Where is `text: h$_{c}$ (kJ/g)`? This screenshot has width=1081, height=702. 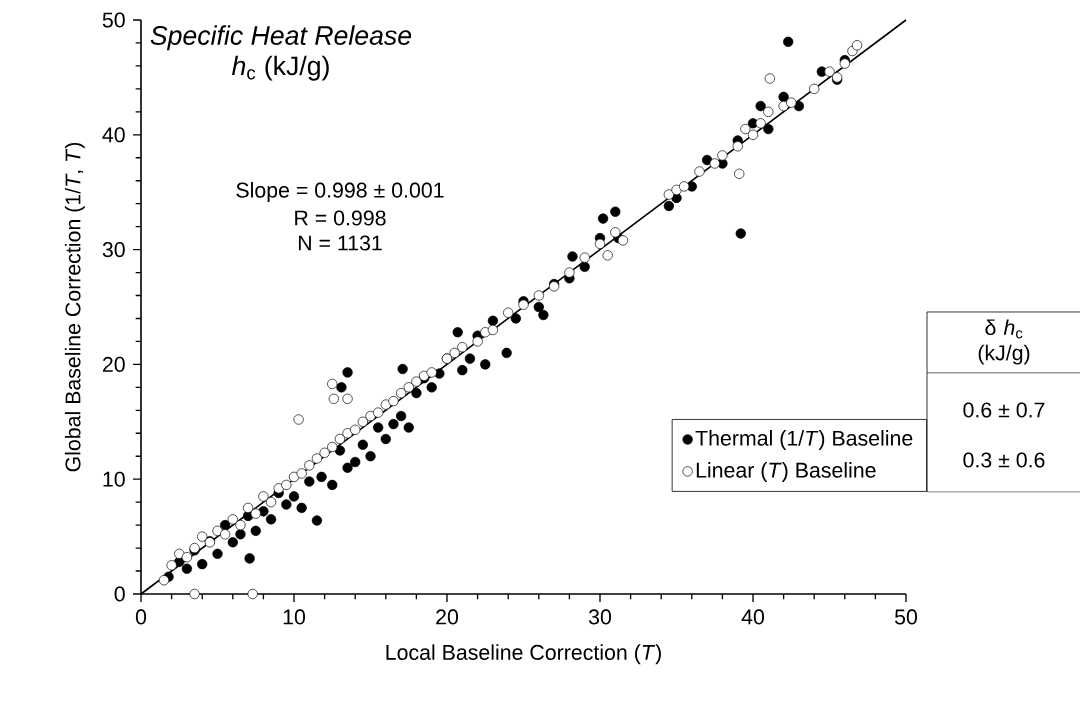
text: h$_{c}$ (kJ/g) is located at coordinates (280, 68).